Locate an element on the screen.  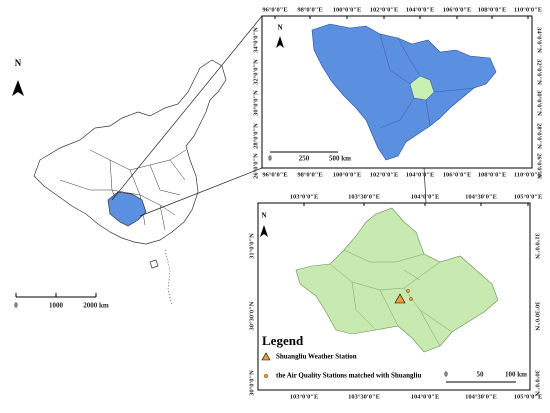
scale-label: 250 is located at coordinates (304, 159).